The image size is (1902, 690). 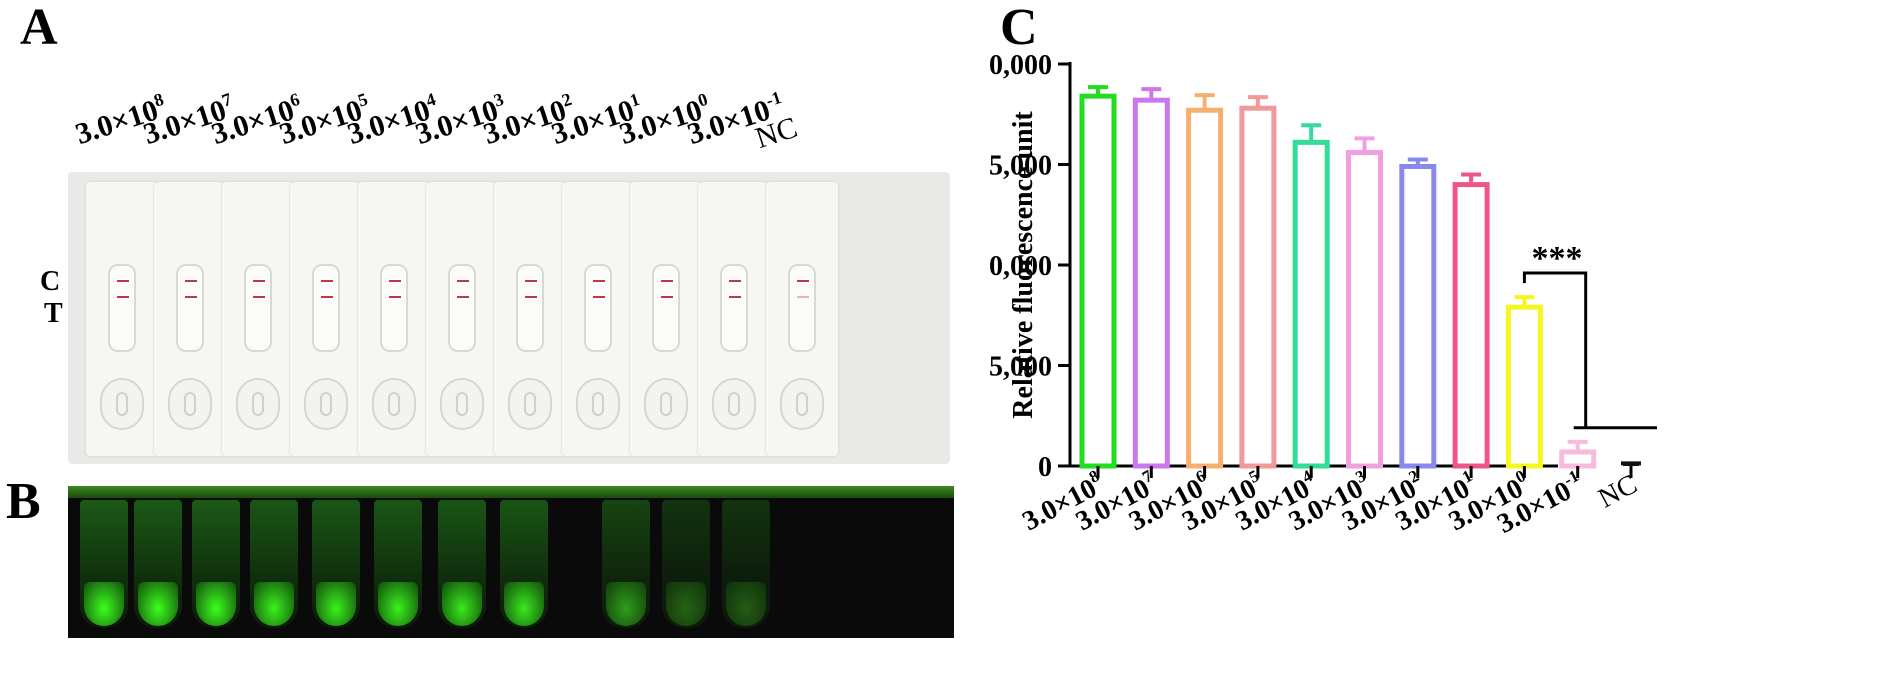 I want to click on y-tick-label: 15,000, so click(x=1021, y=166).